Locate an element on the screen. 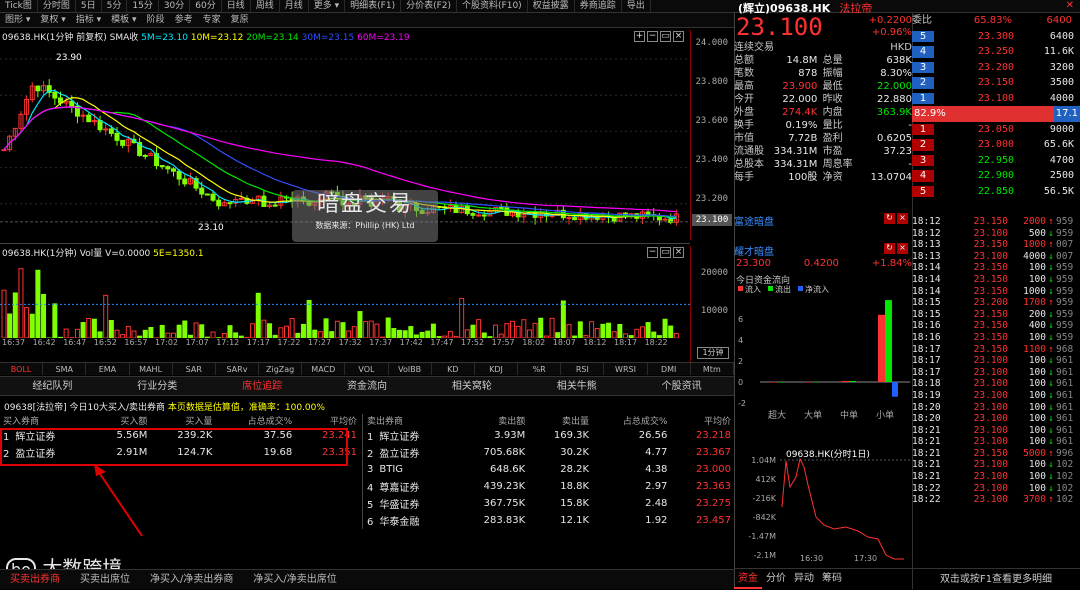 The image size is (1080, 590). mini-ytick: 412K is located at coordinates (765, 479).